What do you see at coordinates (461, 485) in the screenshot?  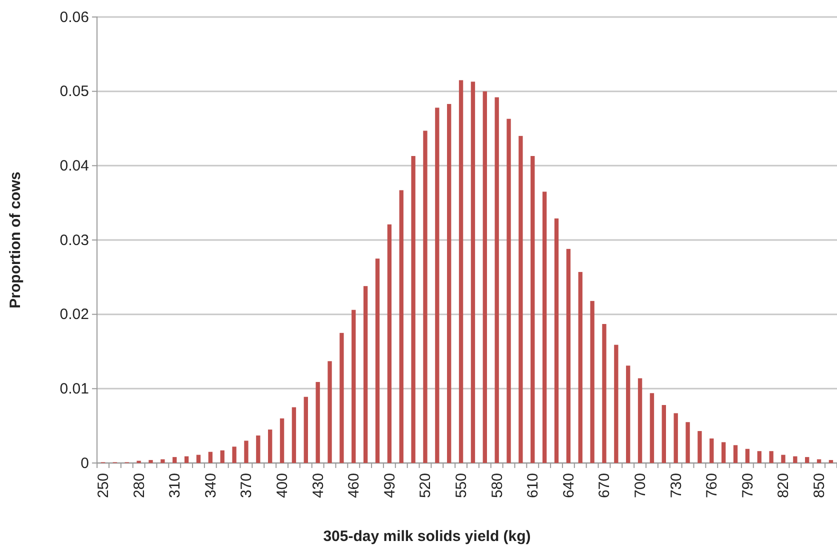 I see `x-tick-label: 550` at bounding box center [461, 485].